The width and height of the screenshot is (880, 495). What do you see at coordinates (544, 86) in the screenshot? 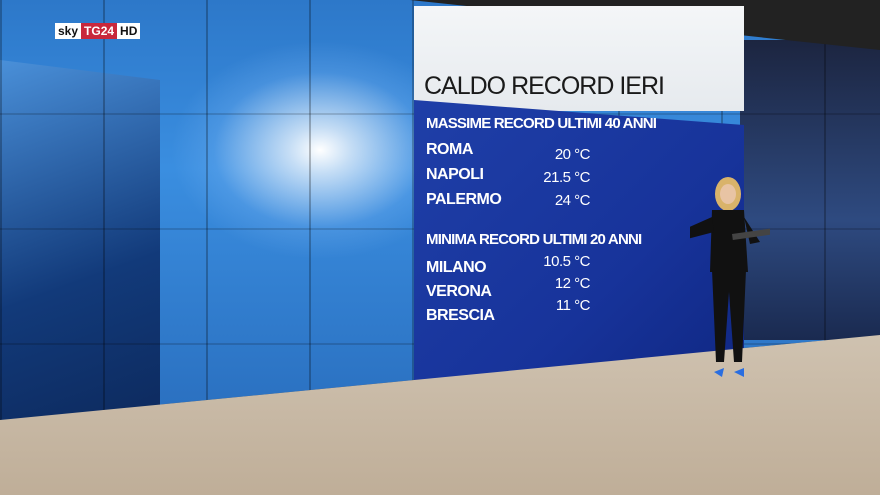
I see `graphic-title: CALDO RECORD IERI` at bounding box center [544, 86].